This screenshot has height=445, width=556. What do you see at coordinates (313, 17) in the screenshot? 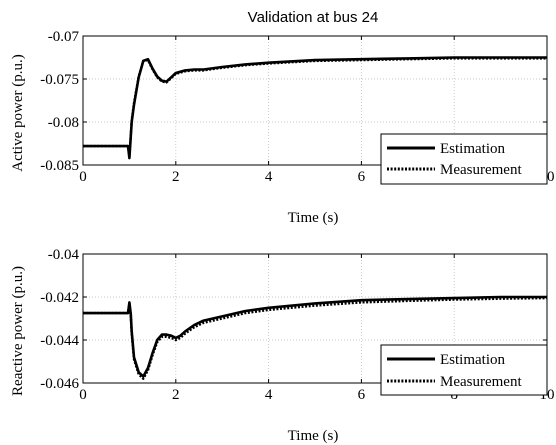
I see `chart-title: Validation at bus 24` at bounding box center [313, 17].